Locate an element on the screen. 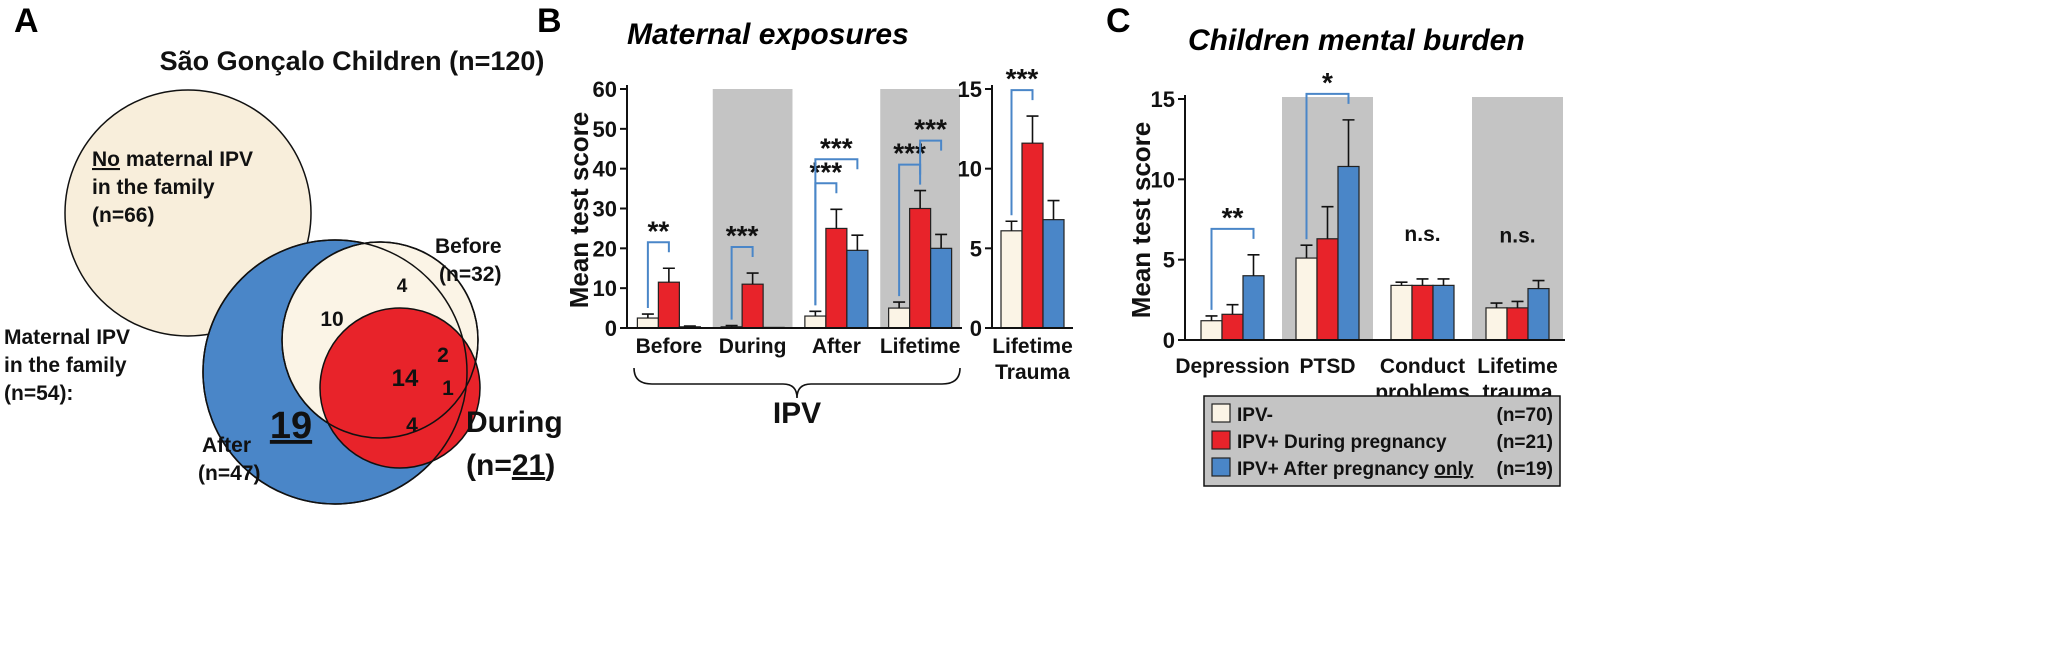 The height and width of the screenshot is (650, 2064). C-bar-conduct-problems-ipv-after-pregnancy-only is located at coordinates (1443, 312).